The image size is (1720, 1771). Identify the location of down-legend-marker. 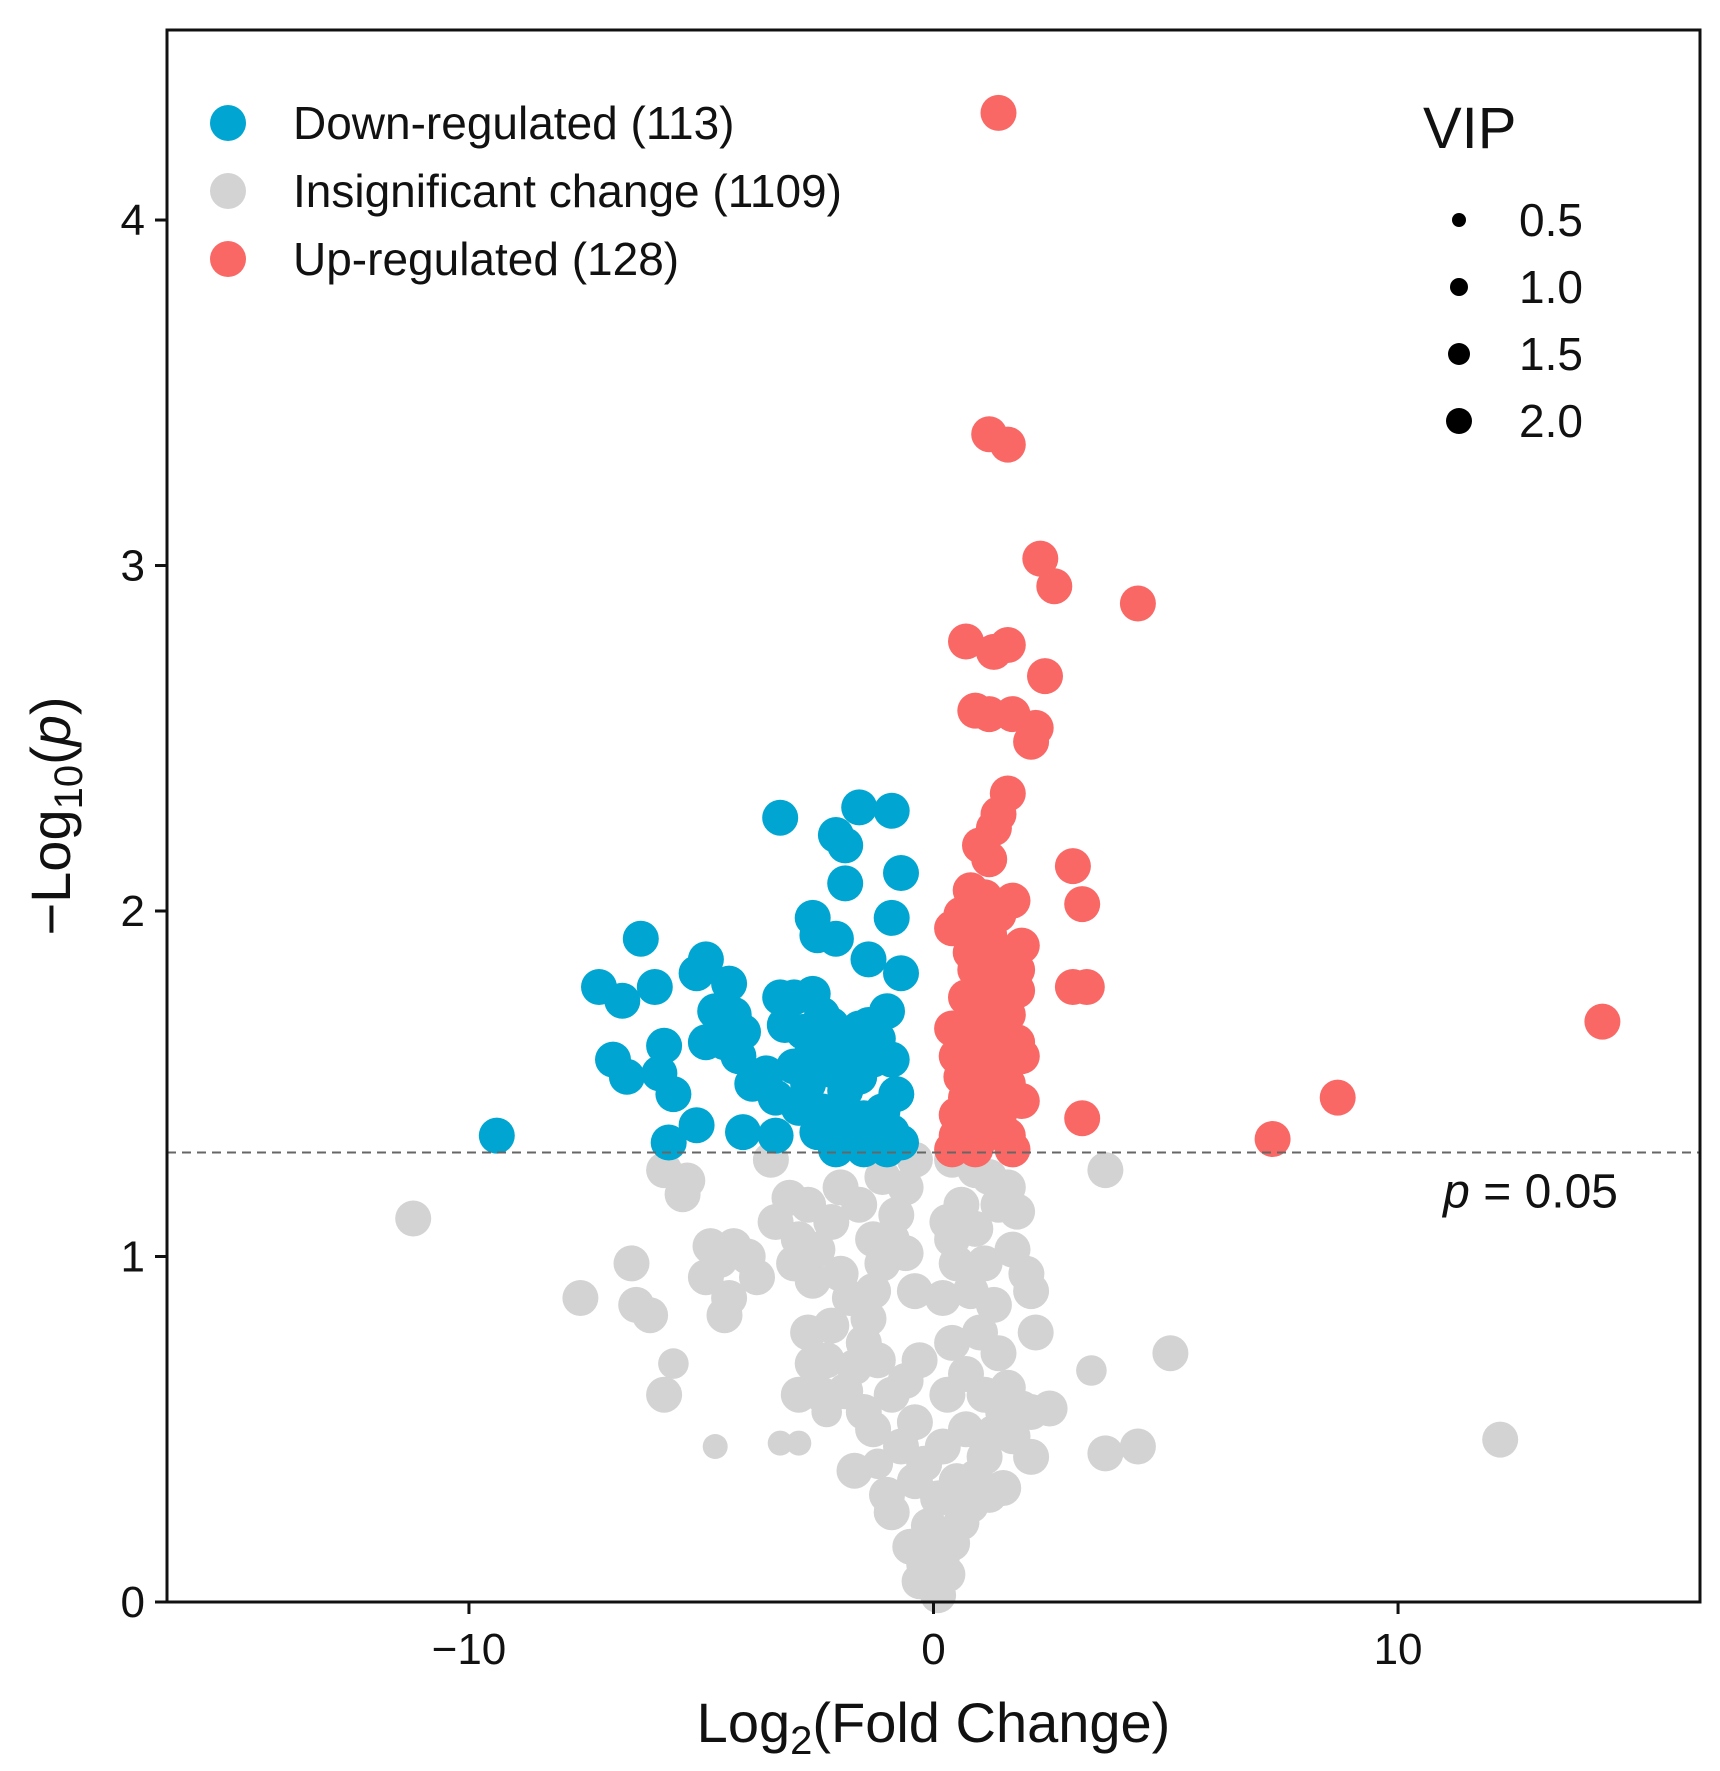
(228, 123).